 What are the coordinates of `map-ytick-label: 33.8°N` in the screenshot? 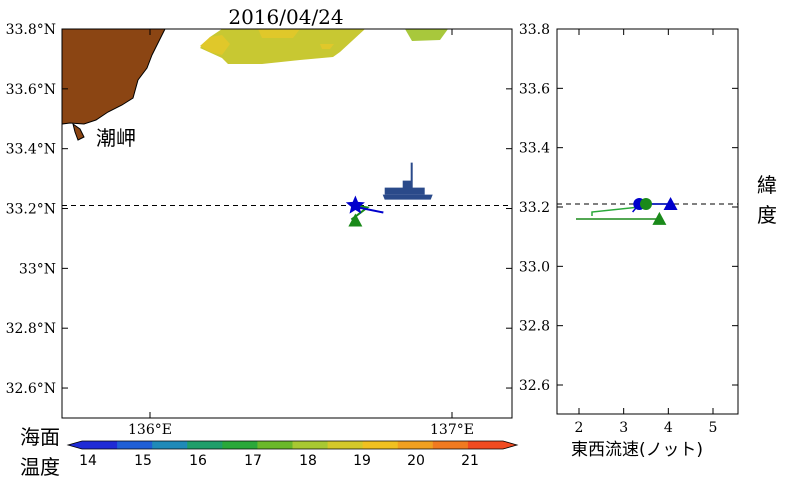 It's located at (31, 30).